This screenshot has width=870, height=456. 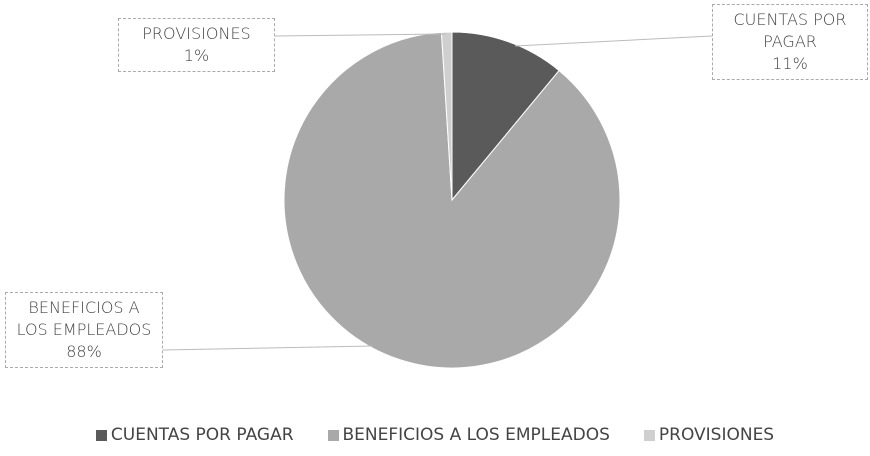 I want to click on legend-label: PROVISIONES, so click(x=716, y=435).